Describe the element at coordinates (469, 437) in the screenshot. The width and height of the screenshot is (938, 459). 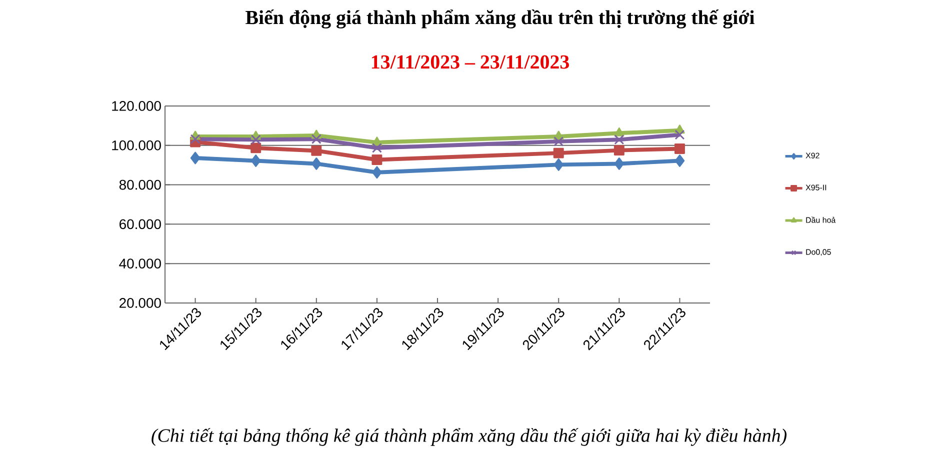
I see `text: (Chi tiết tại bảng thống kê giá thành phẩm xăng dầu thế giới giữa hai kỳ điều hành)` at that location.